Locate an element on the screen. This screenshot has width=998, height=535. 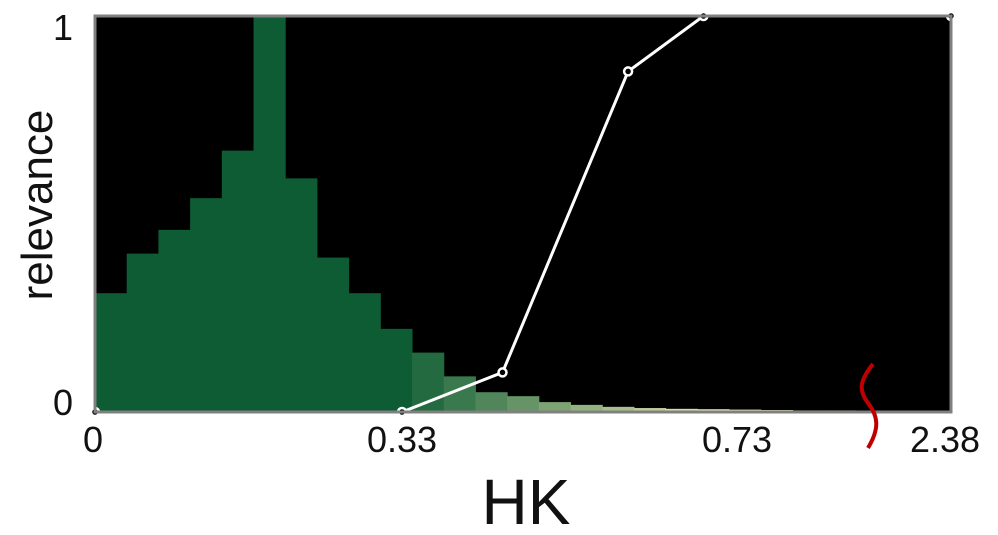
y-tick-label-1: 1 is located at coordinates (63, 27).